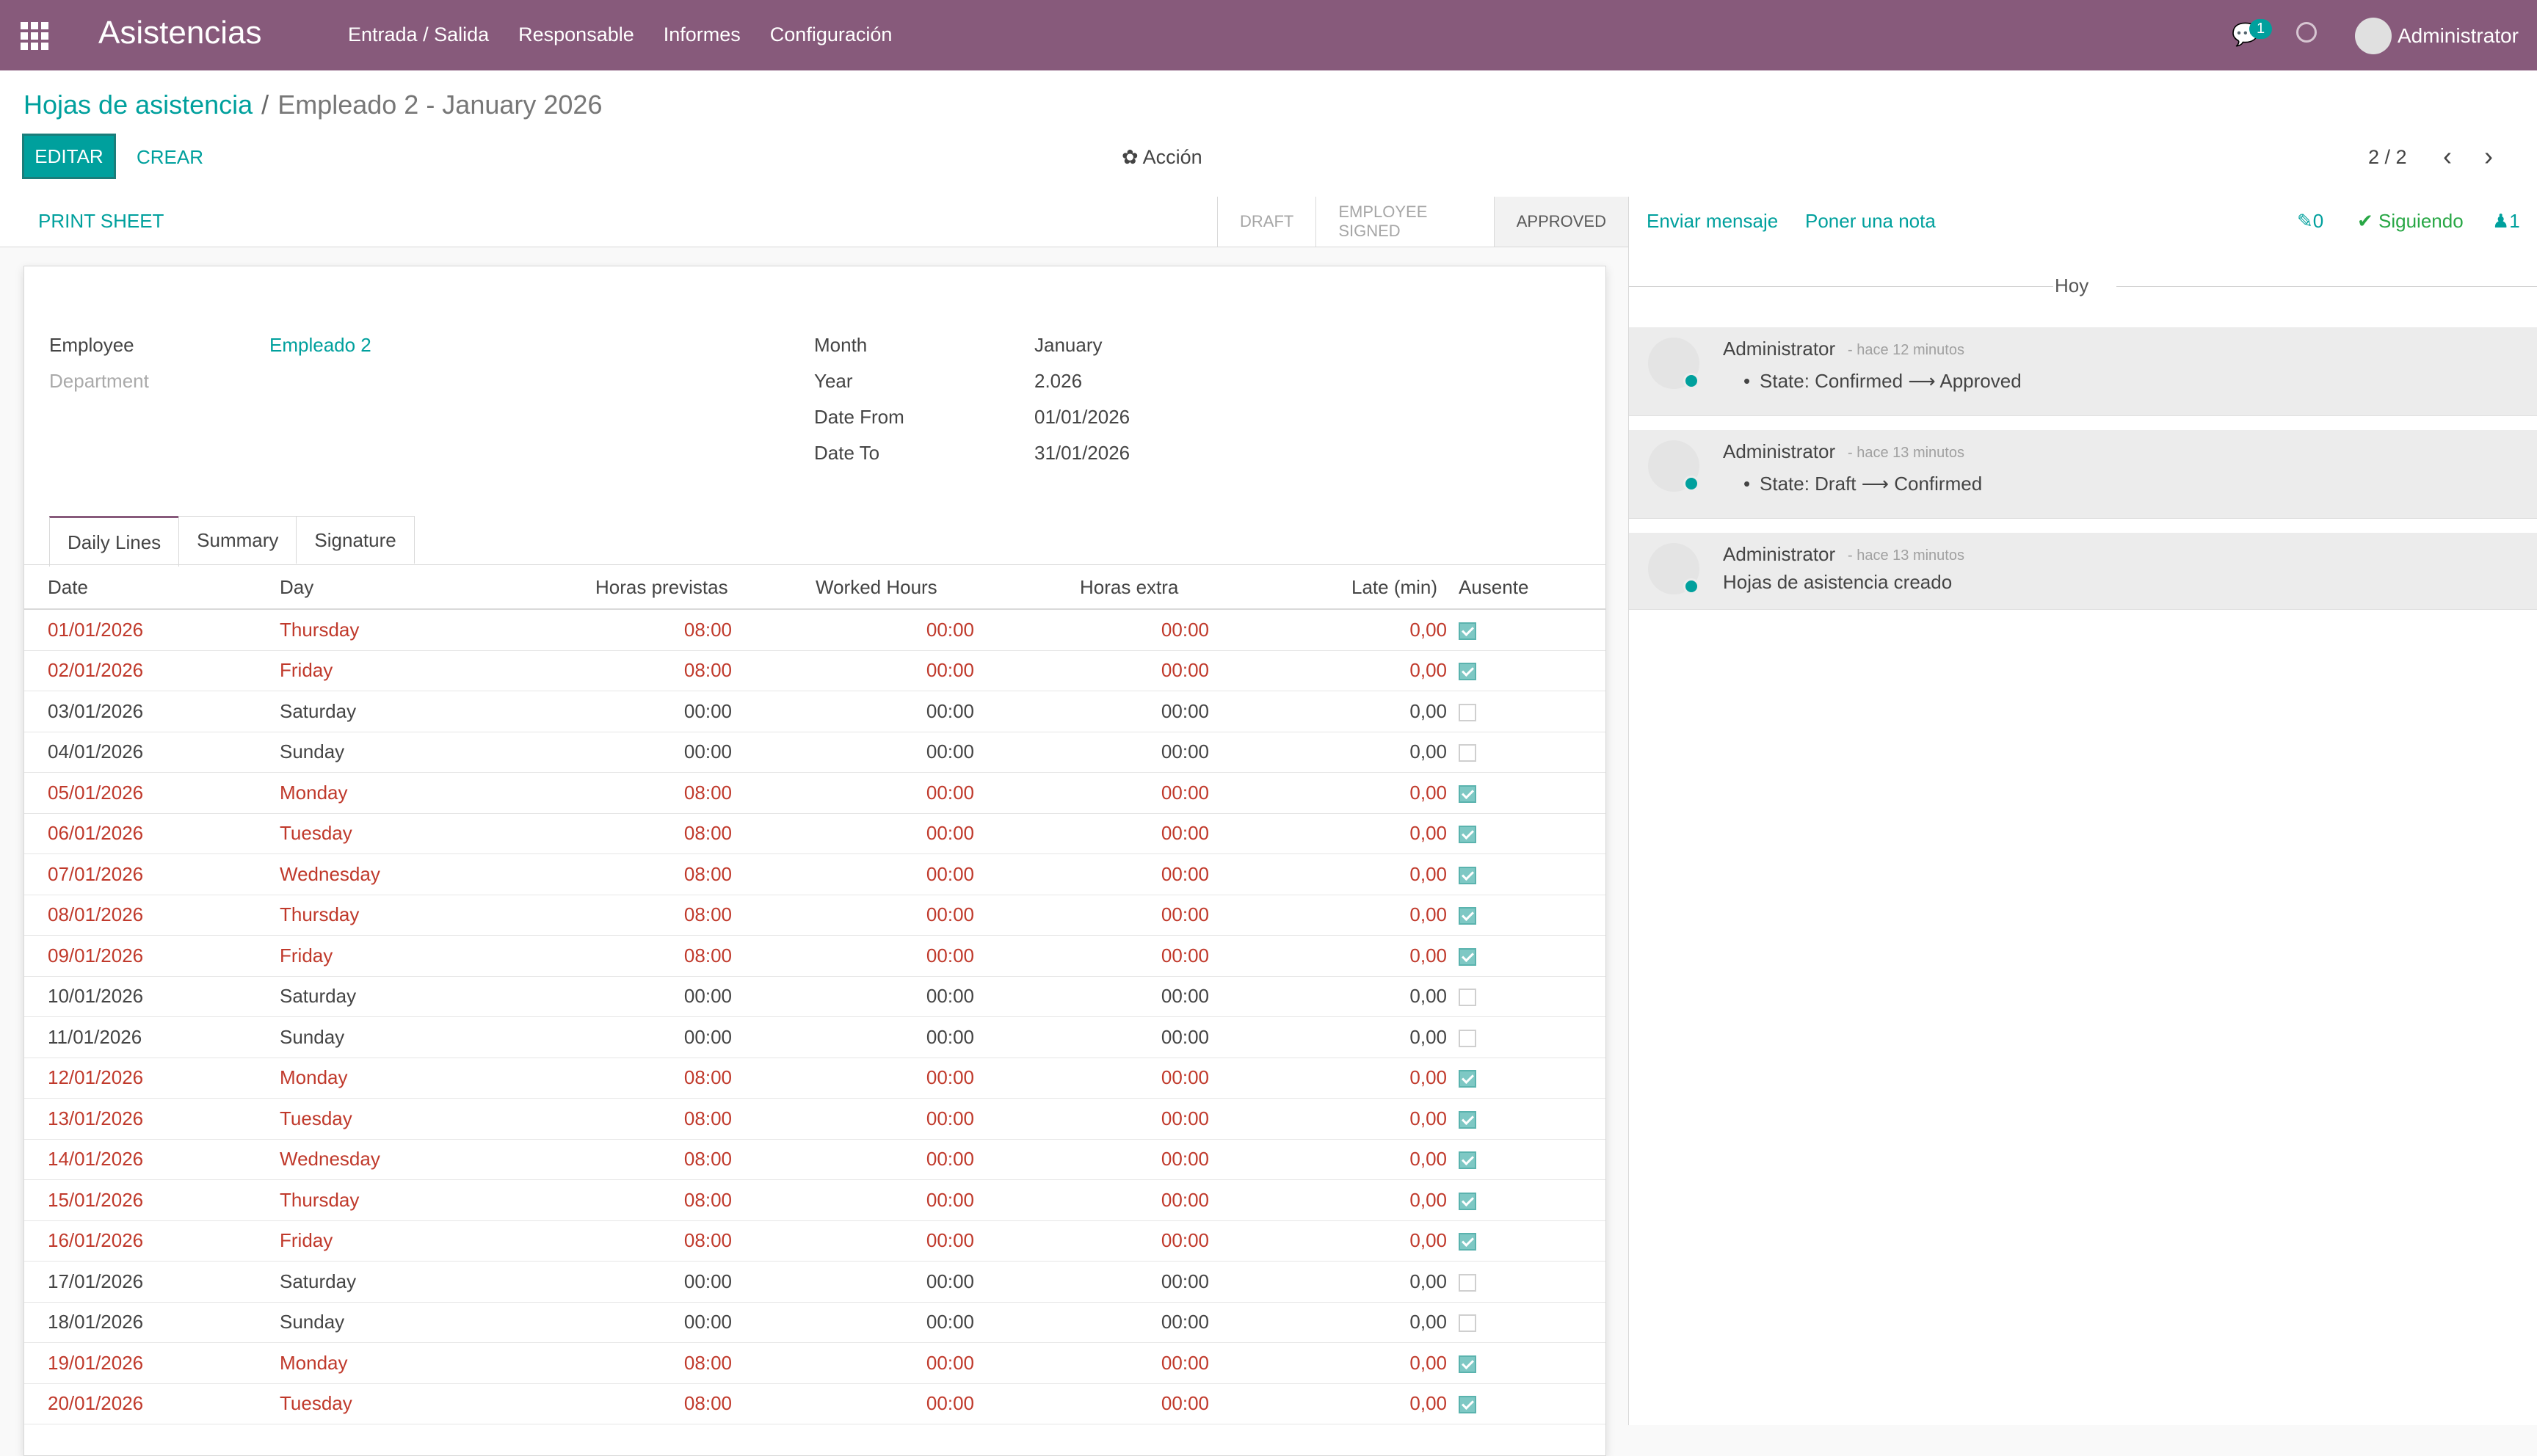 This screenshot has height=1456, width=2537. What do you see at coordinates (814, 670) in the screenshot?
I see `table-row: 02/01/2026 Friday 08:00 00:00 00:00 0,00` at bounding box center [814, 670].